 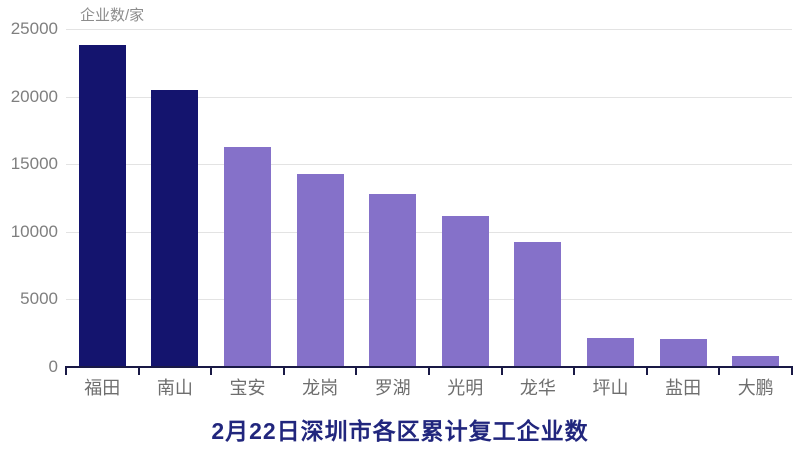 I want to click on x-axis-category-label: 光明, so click(x=465, y=388).